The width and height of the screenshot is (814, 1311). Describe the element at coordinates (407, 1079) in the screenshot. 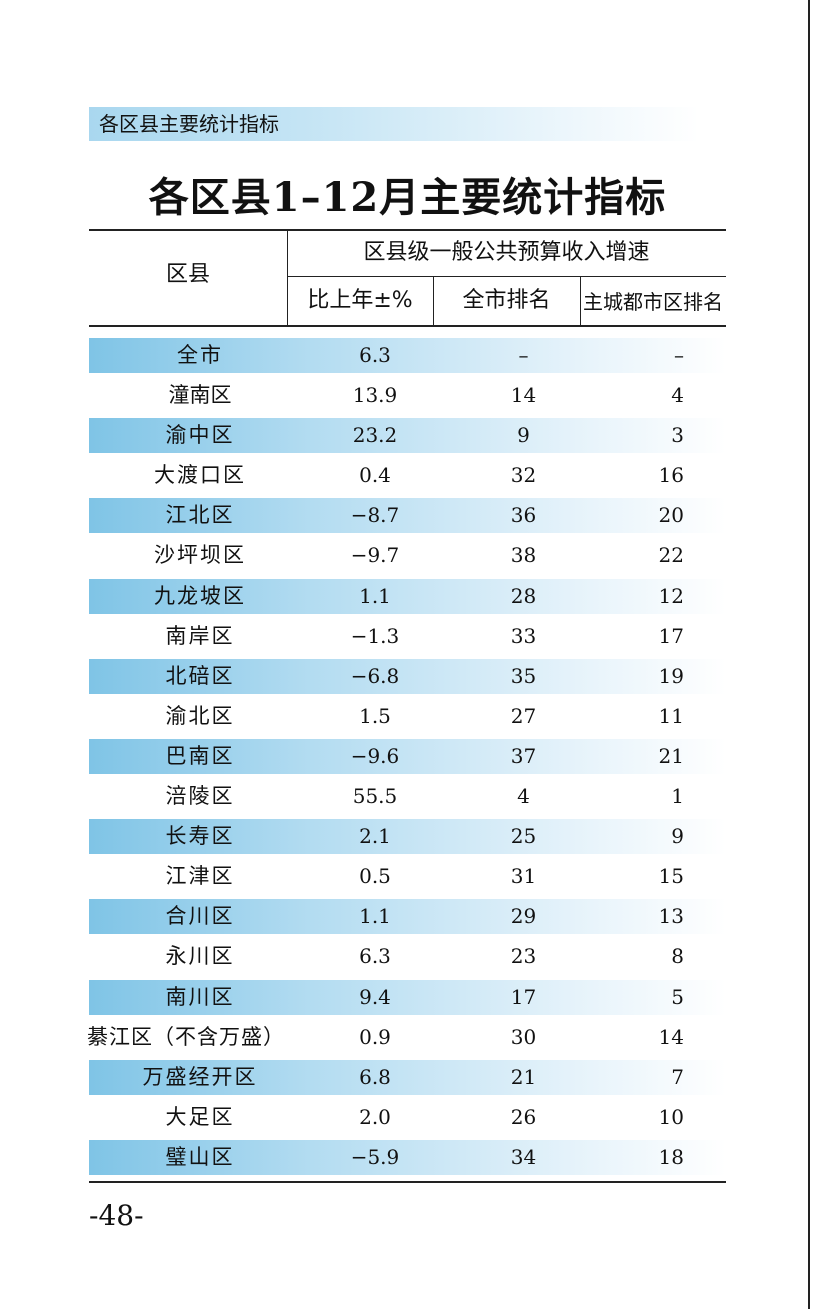

I see `table-row: 万盛经开区 6.8 21 7` at that location.